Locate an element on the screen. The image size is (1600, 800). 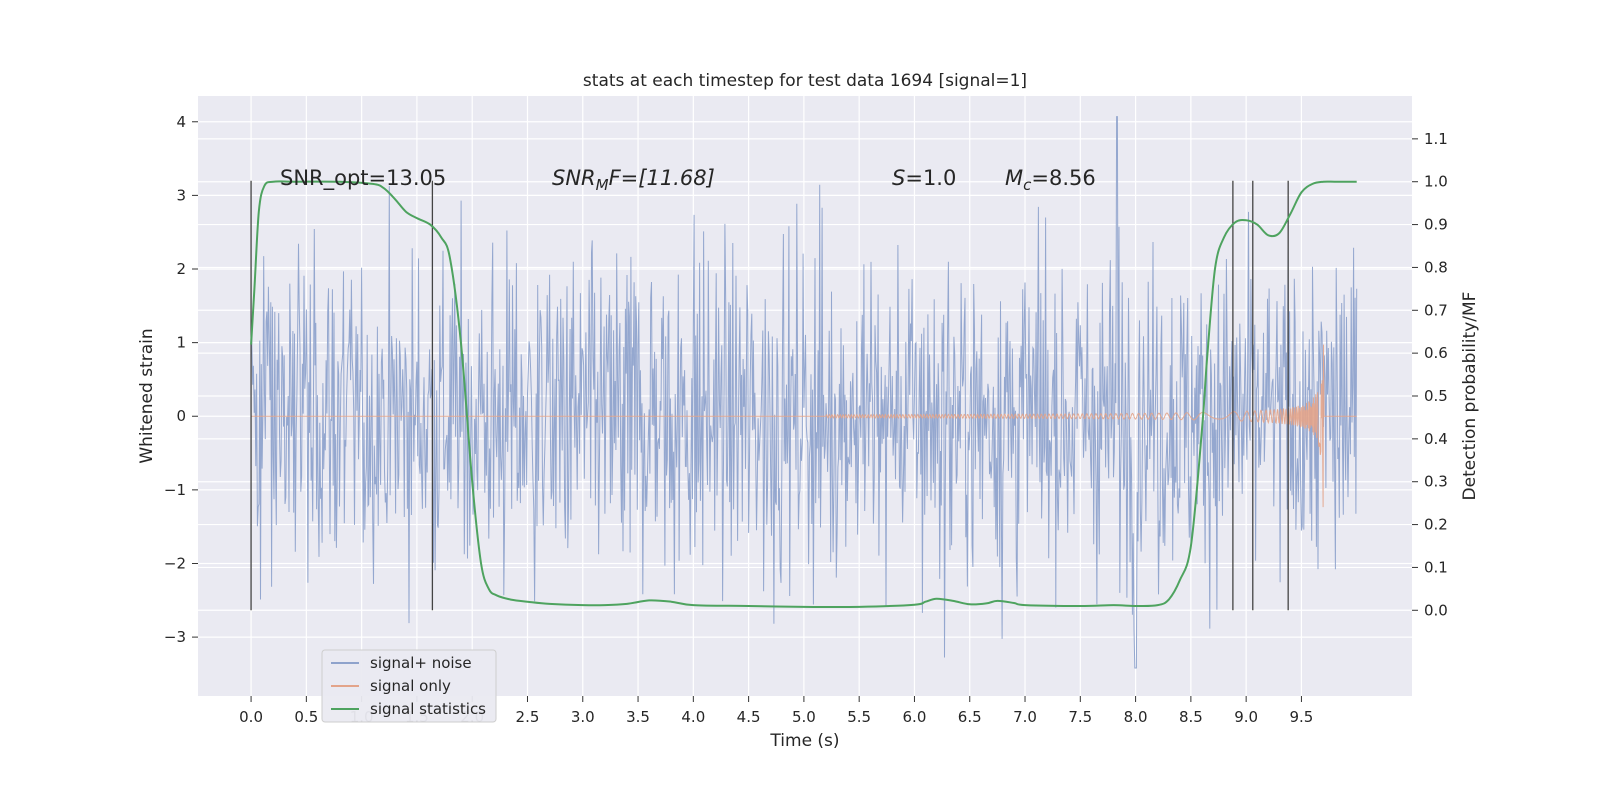
y-tick-label-5: 2 is located at coordinates (181, 269).